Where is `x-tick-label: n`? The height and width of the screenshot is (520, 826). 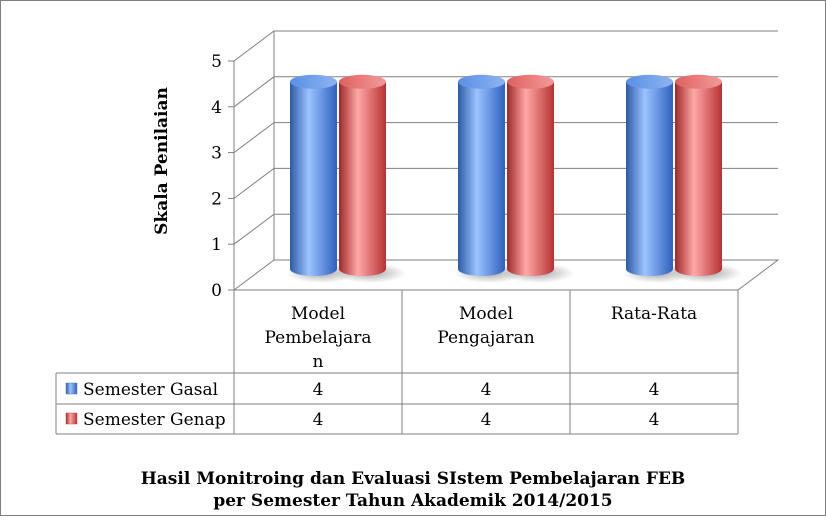 x-tick-label: n is located at coordinates (318, 362).